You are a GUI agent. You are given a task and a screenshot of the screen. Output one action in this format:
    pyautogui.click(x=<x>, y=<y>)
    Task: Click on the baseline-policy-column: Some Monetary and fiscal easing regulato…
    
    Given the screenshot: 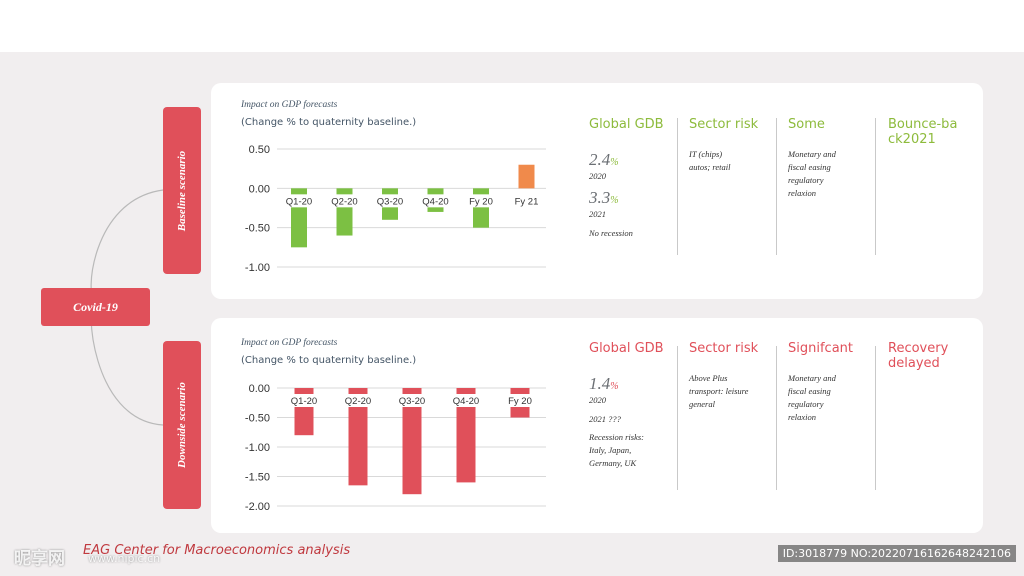 What is the action you would take?
    pyautogui.click(x=835, y=158)
    